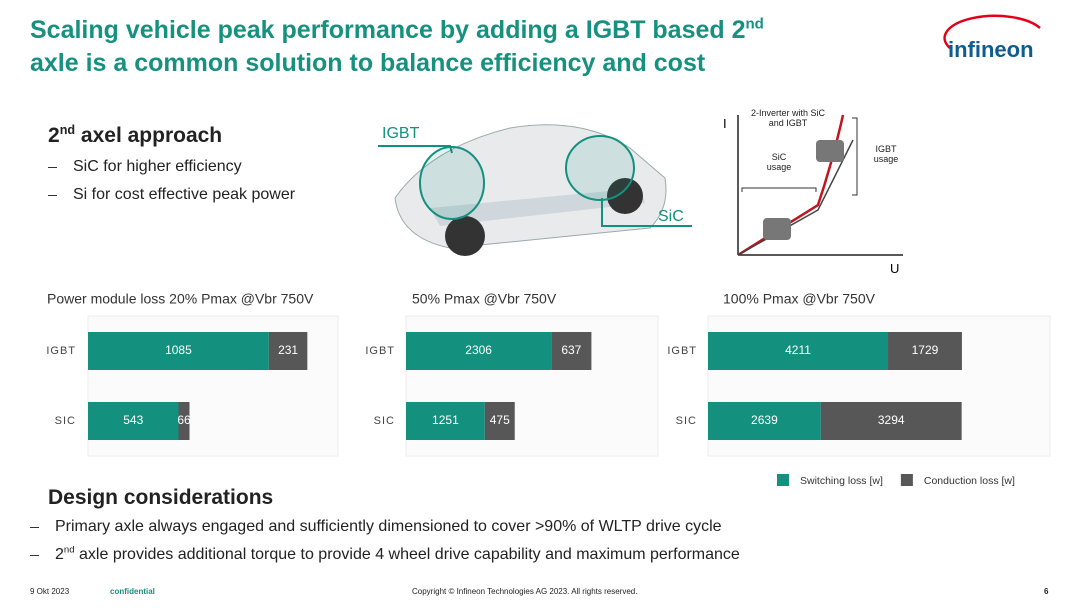 This screenshot has height=608, width=1080. I want to click on callout-label: SiC, so click(671, 216).